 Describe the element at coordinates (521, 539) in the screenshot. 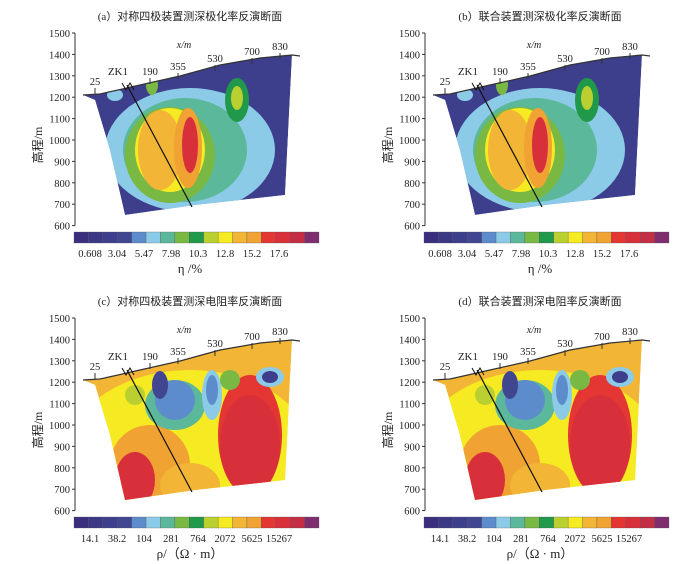

I see `colorbar-label: 281` at that location.